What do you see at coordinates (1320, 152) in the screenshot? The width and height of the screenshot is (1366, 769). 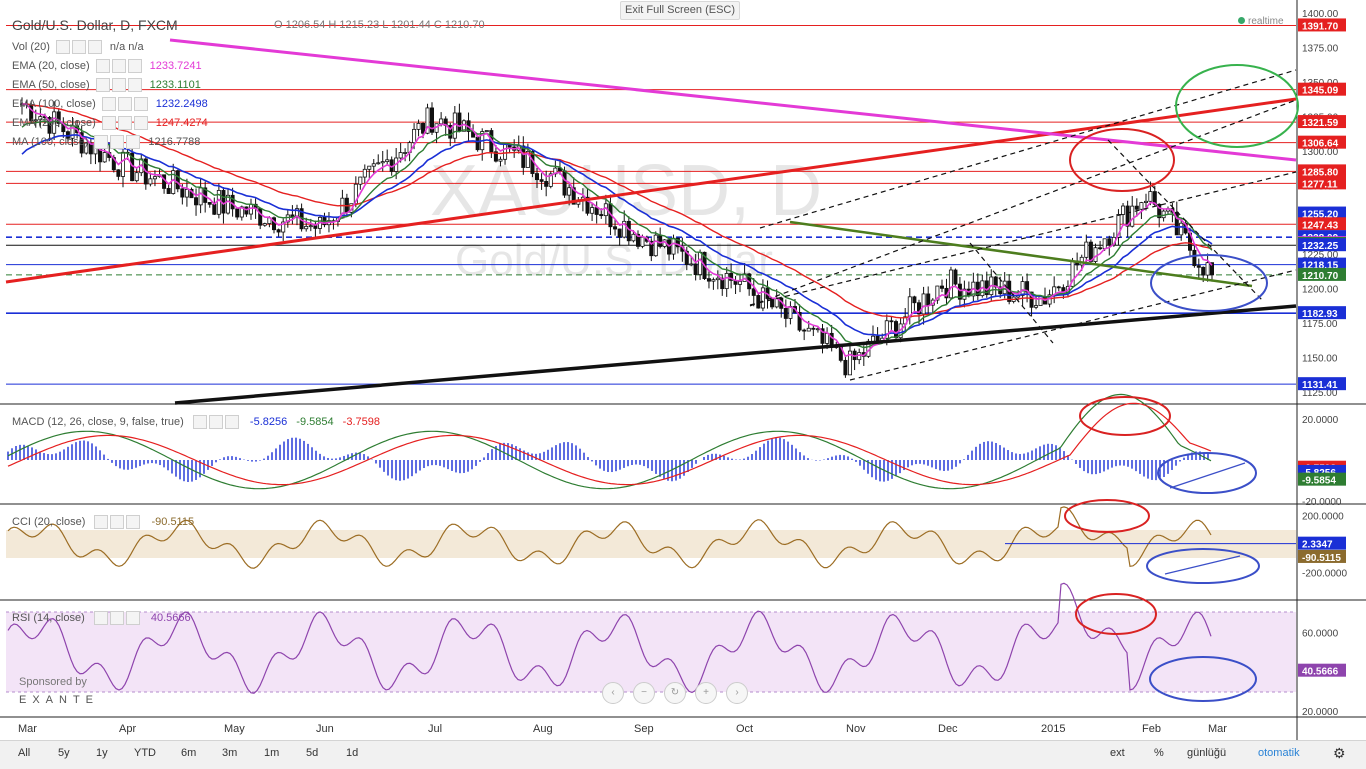 I see `price-tick-label: 1300.00` at bounding box center [1320, 152].